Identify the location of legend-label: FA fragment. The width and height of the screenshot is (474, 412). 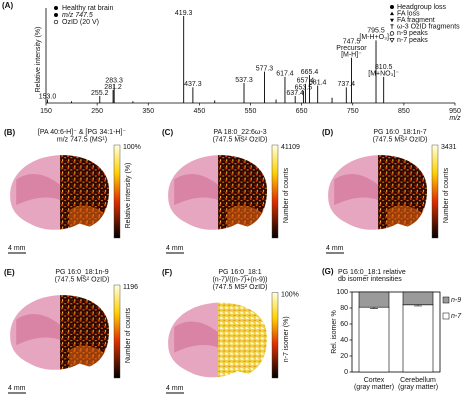
(416, 20).